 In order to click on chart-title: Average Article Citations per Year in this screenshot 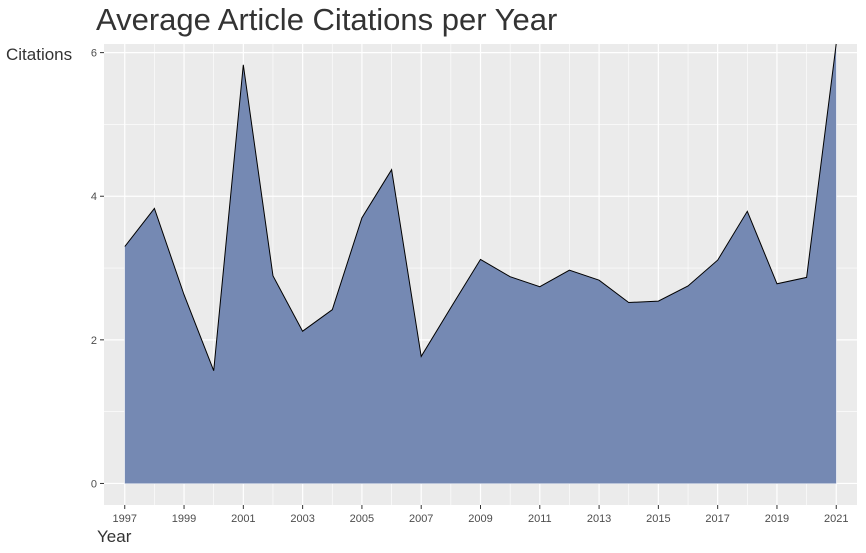, I will do `click(327, 19)`.